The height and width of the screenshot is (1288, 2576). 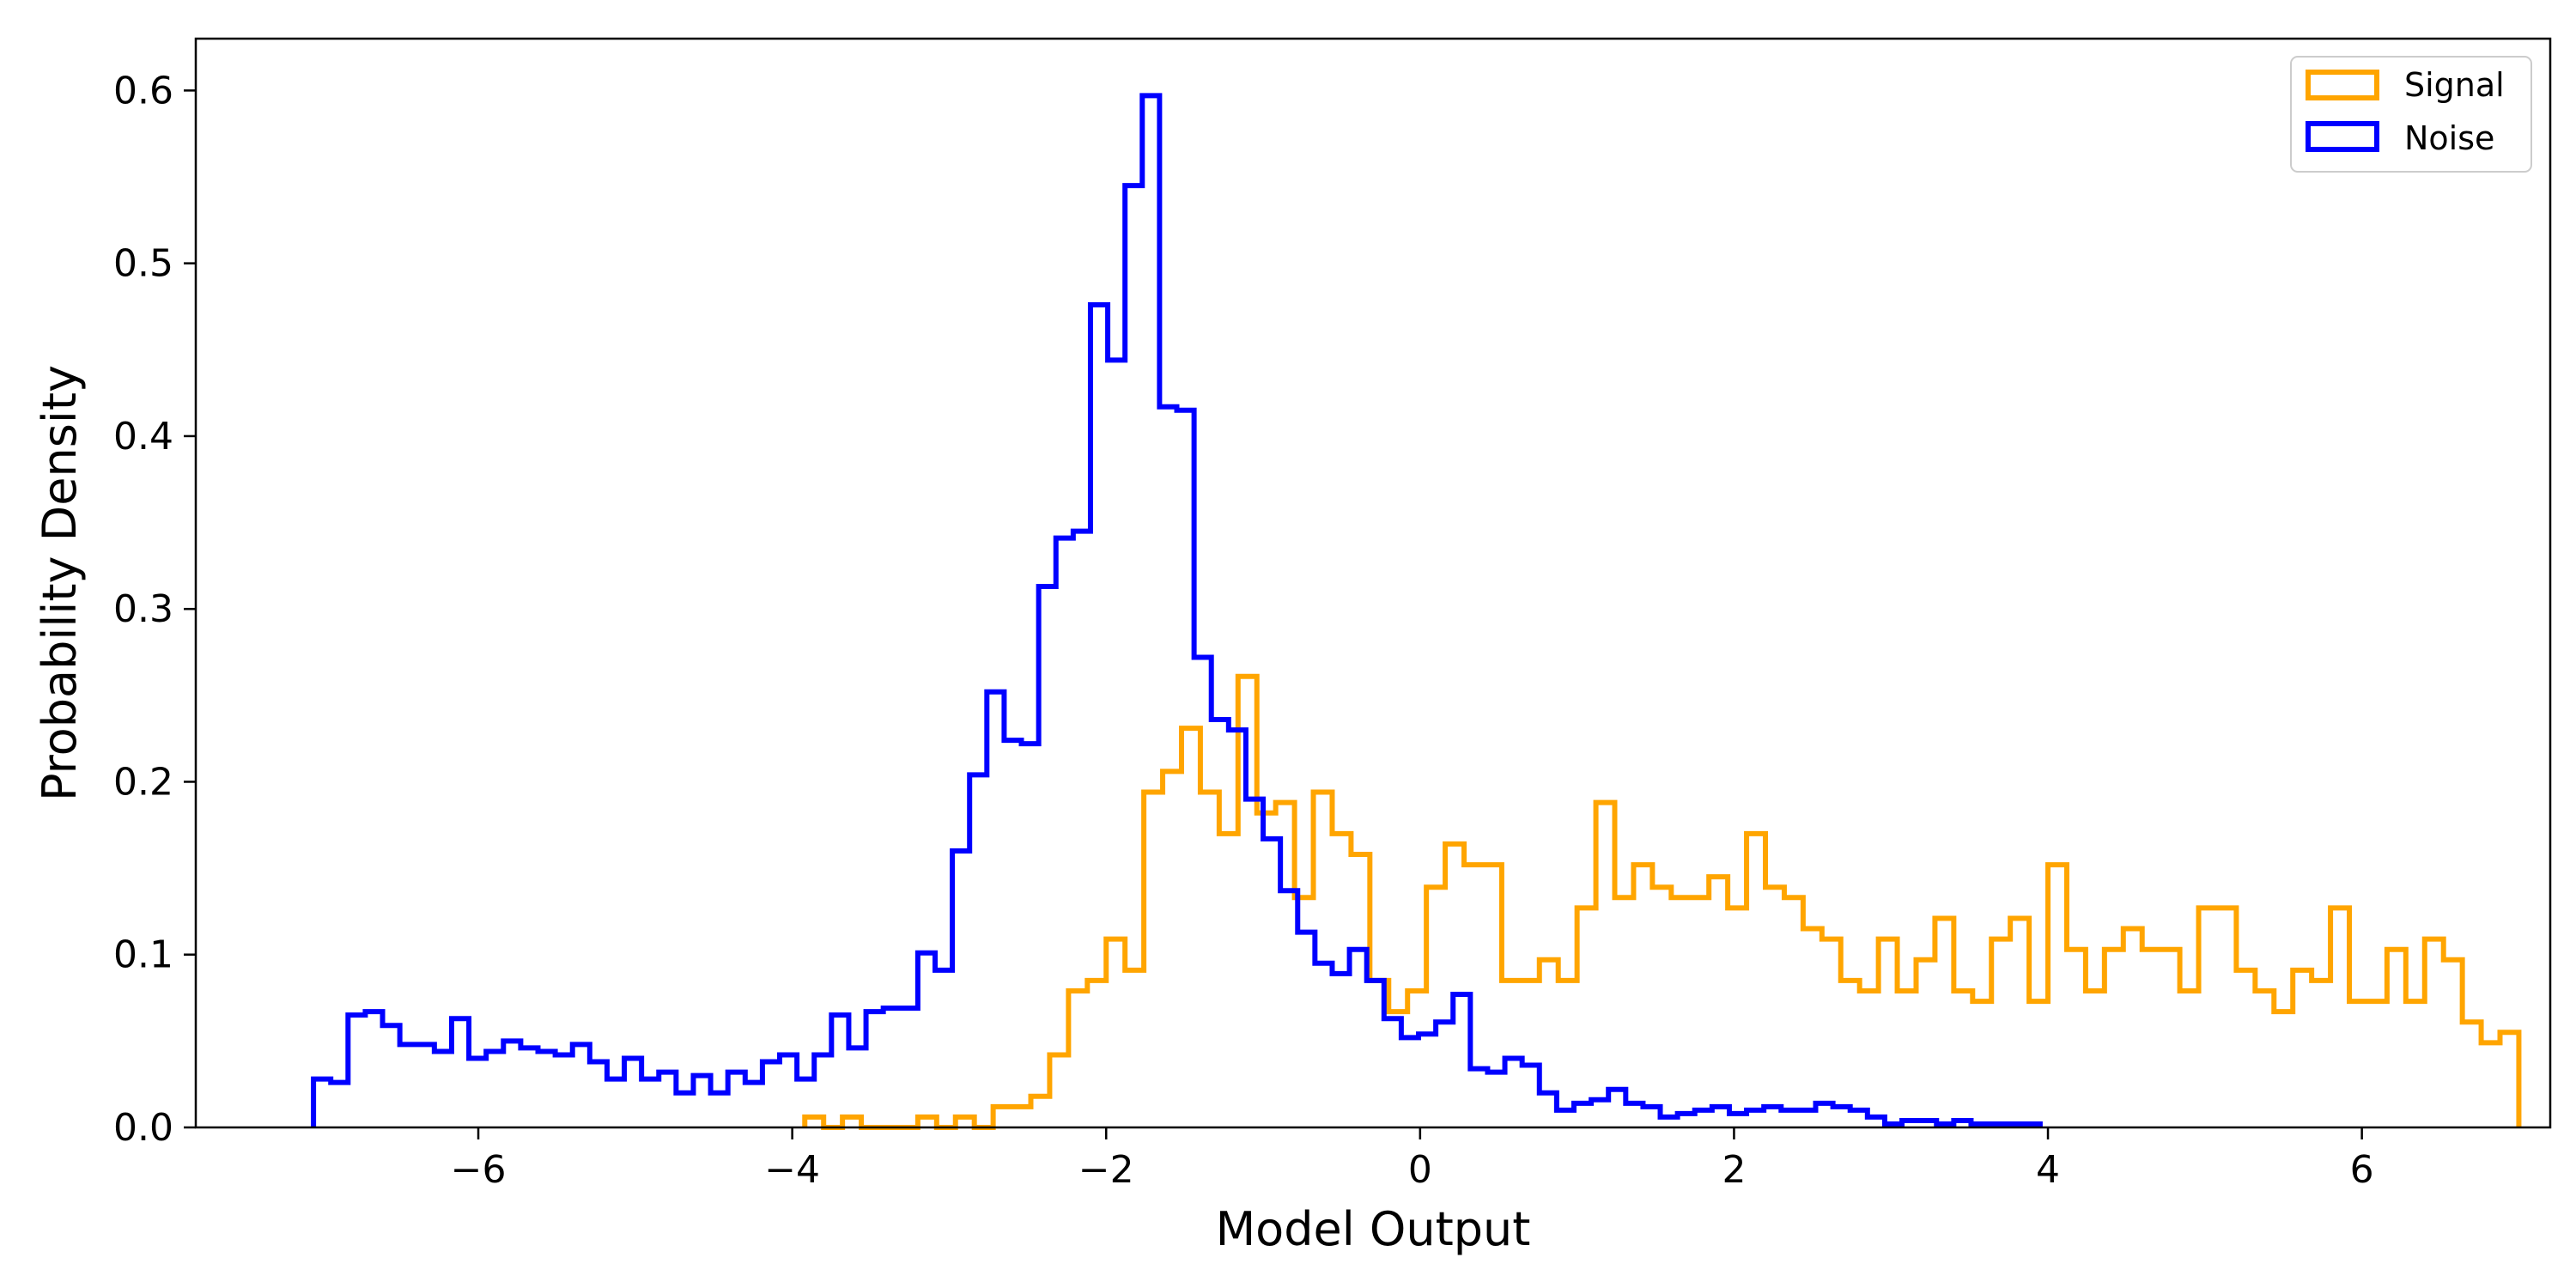 I want to click on x-axis-ticks: −6 −4 −2 0 2 4 6, so click(x=1412, y=1159).